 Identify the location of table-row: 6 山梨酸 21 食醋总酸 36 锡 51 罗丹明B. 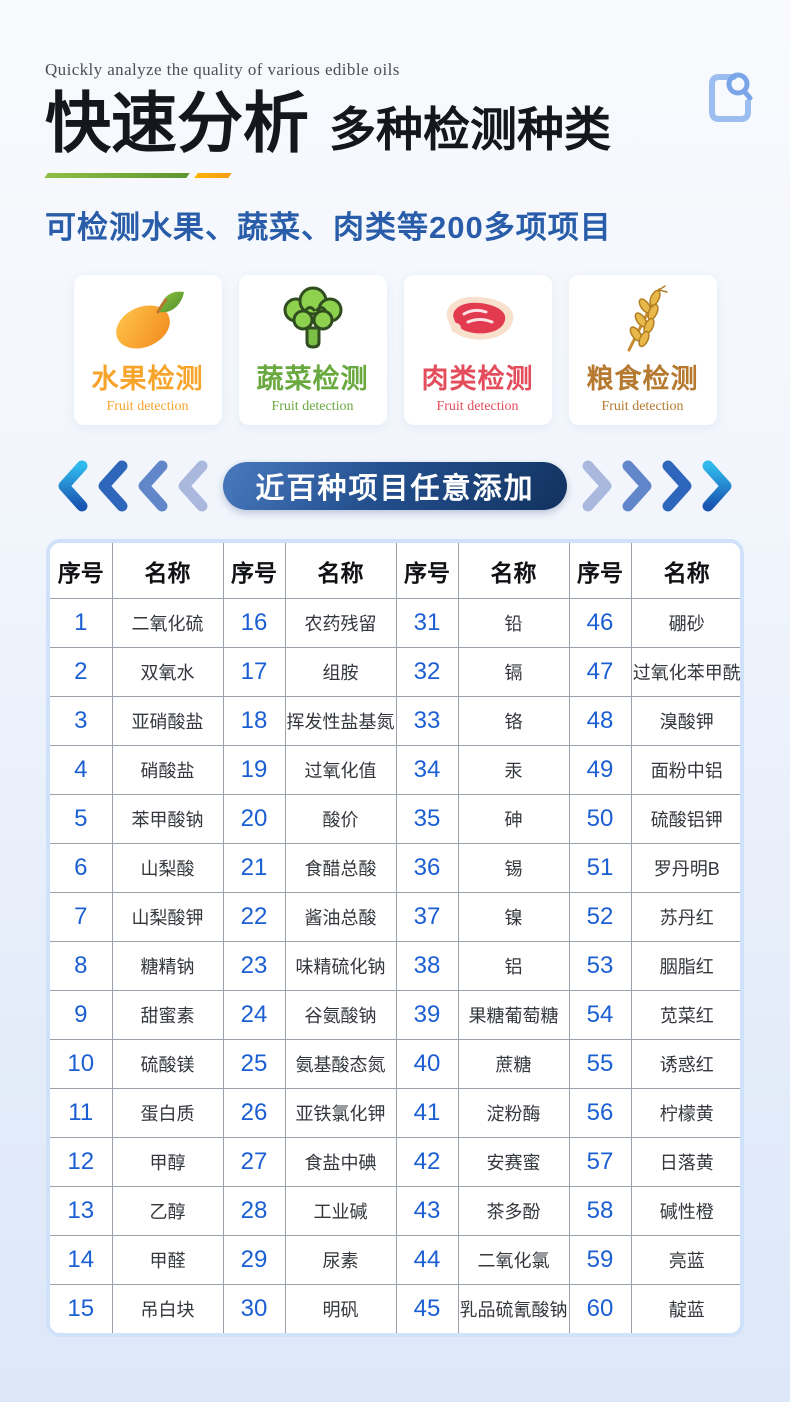
(395, 867).